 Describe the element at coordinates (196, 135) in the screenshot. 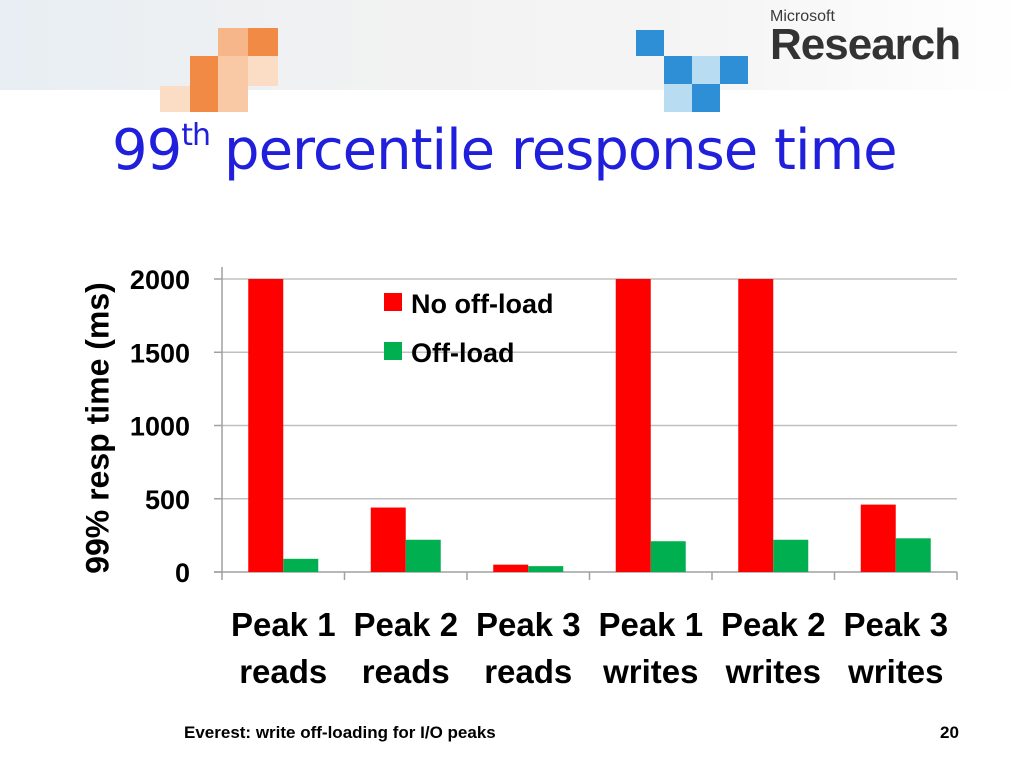

I see `title-superscript: th` at that location.